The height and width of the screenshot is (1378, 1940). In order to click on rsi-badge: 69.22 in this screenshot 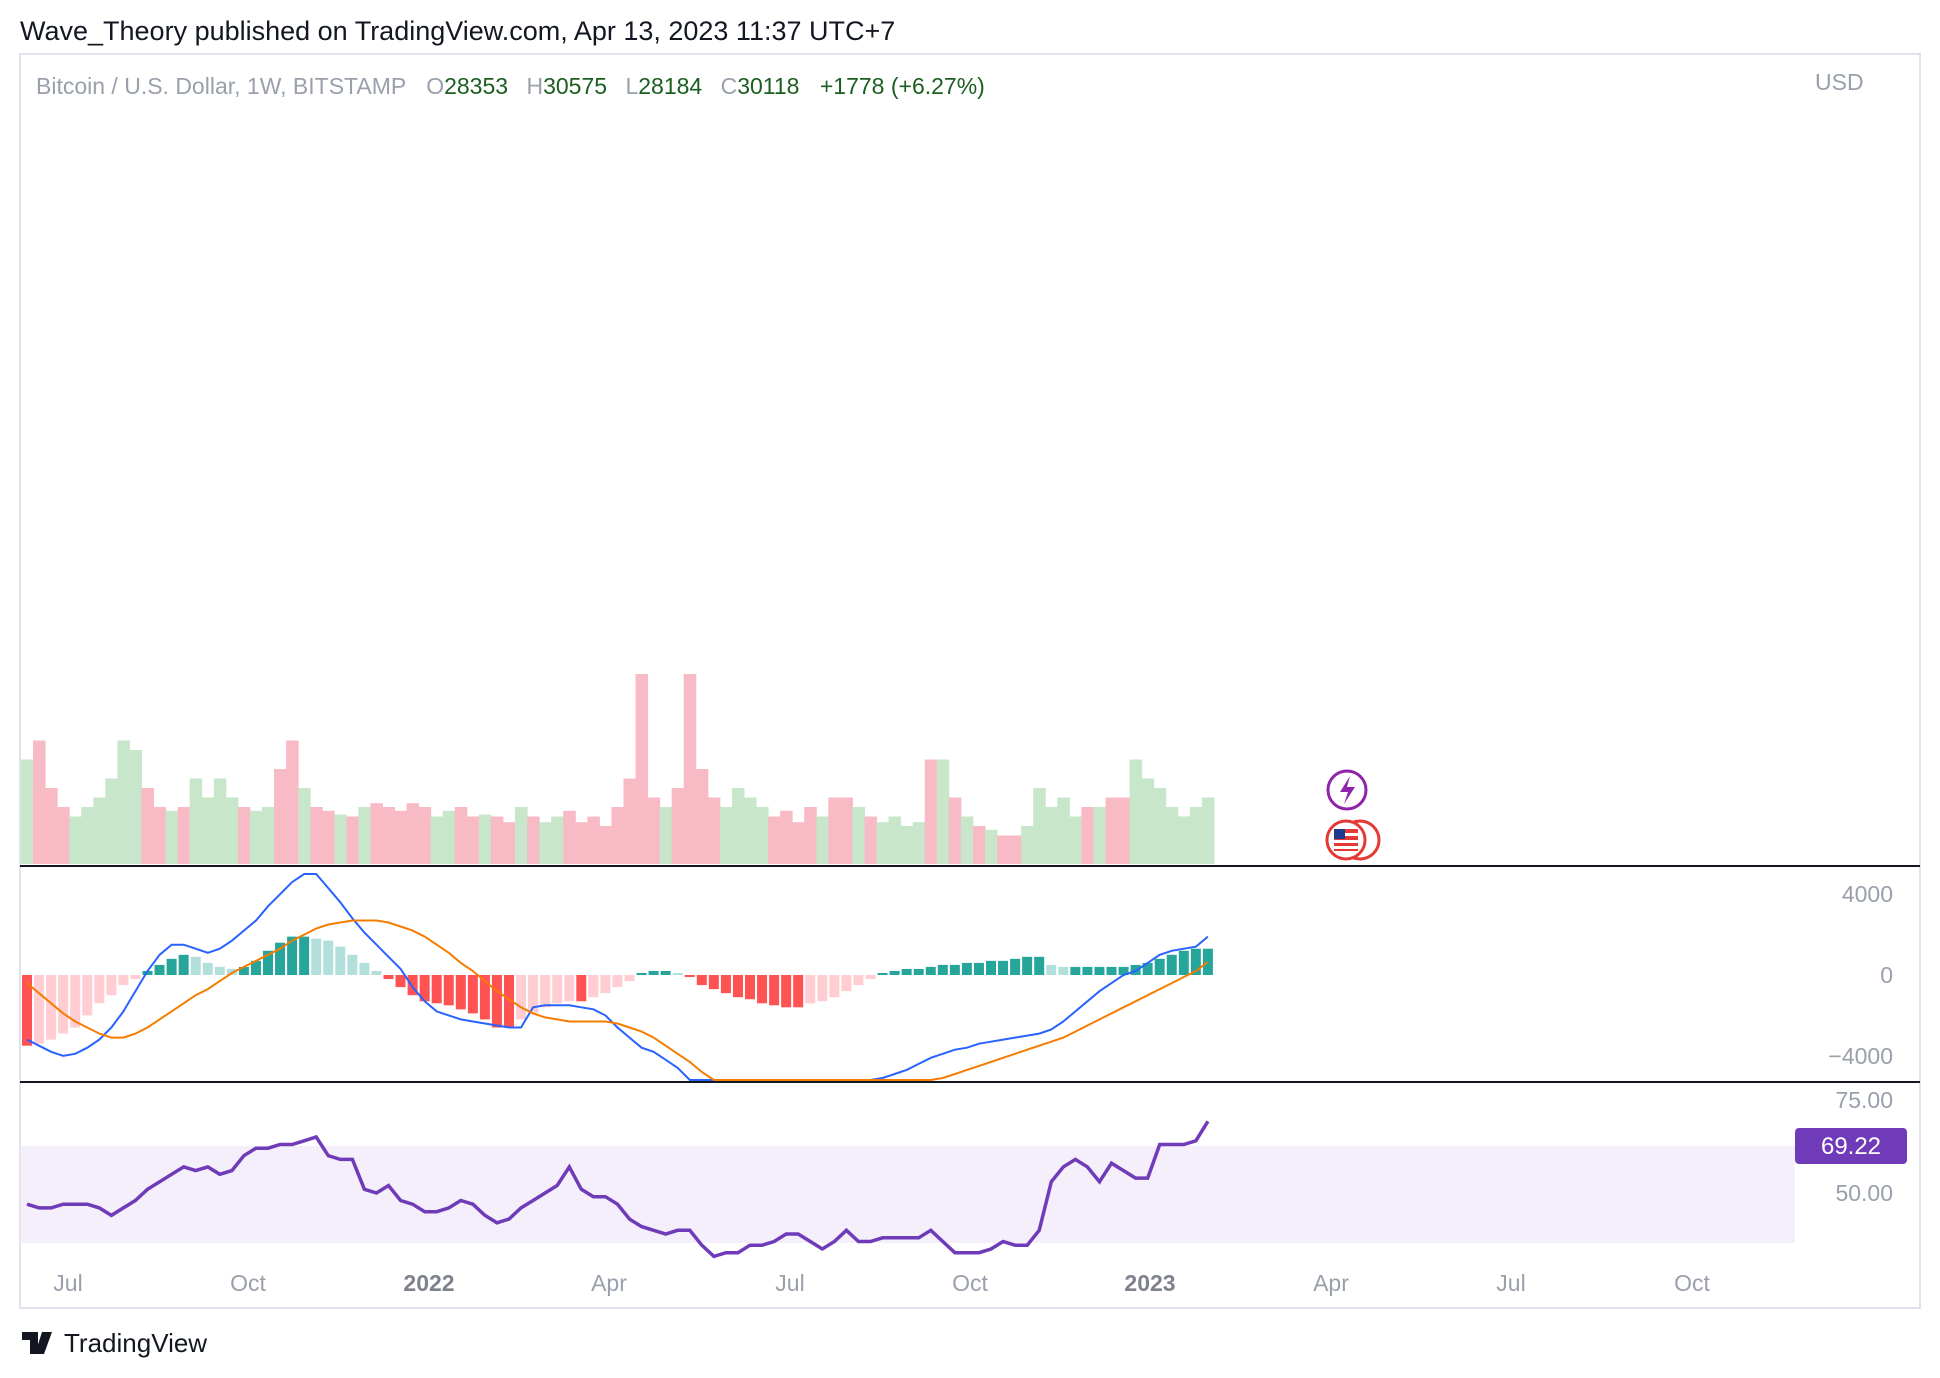, I will do `click(1851, 1146)`.